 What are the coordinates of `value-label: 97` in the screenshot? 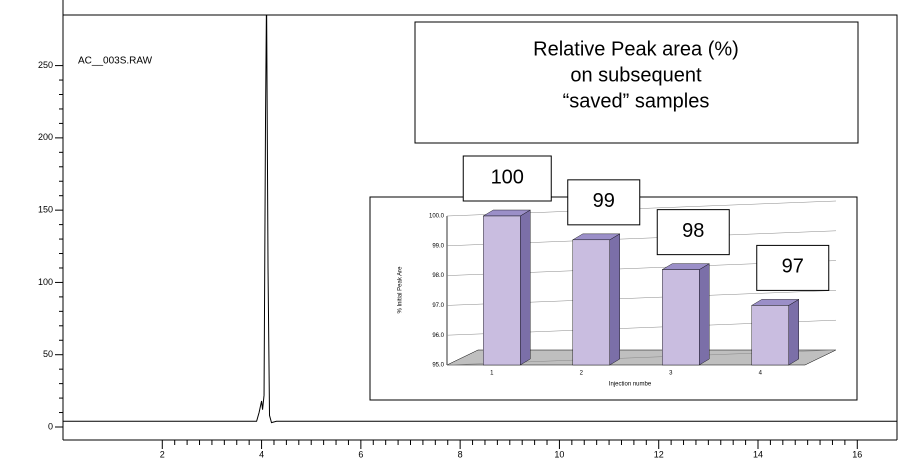 It's located at (793, 267).